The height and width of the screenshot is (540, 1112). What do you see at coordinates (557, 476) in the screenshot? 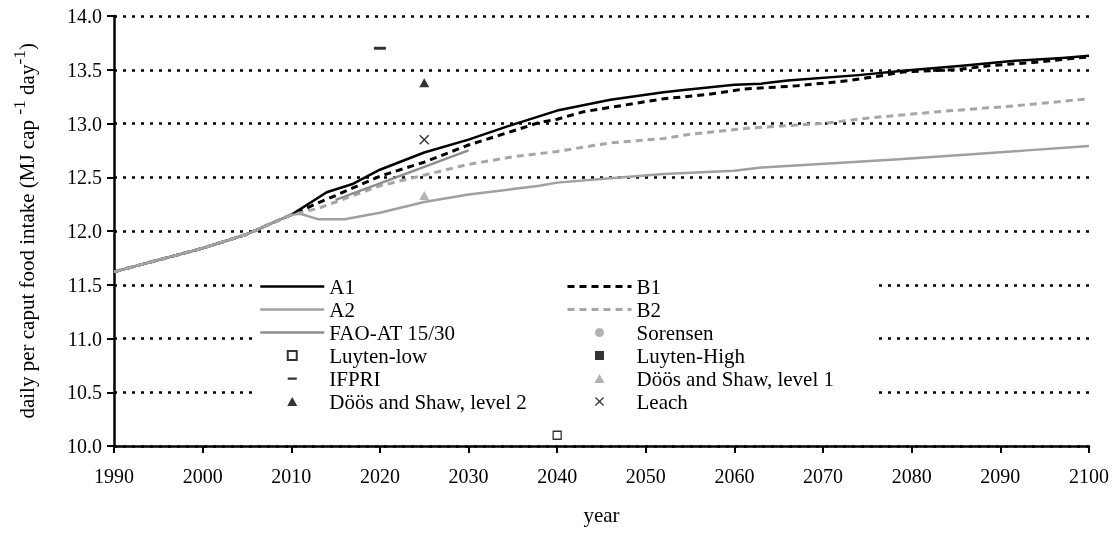
I see `x-tick-label: 2040` at bounding box center [557, 476].